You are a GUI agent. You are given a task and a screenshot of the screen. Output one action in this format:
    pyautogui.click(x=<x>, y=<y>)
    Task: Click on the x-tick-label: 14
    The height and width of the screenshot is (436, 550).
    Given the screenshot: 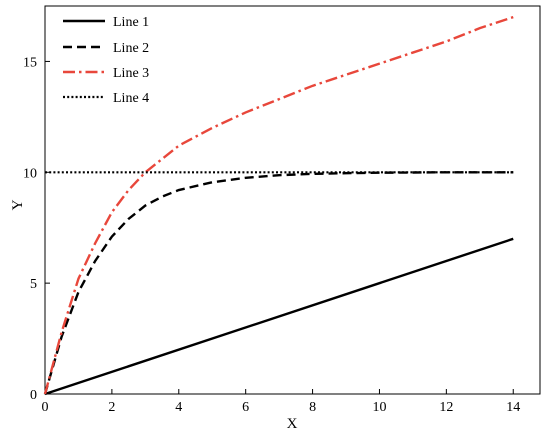 What is the action you would take?
    pyautogui.click(x=513, y=407)
    